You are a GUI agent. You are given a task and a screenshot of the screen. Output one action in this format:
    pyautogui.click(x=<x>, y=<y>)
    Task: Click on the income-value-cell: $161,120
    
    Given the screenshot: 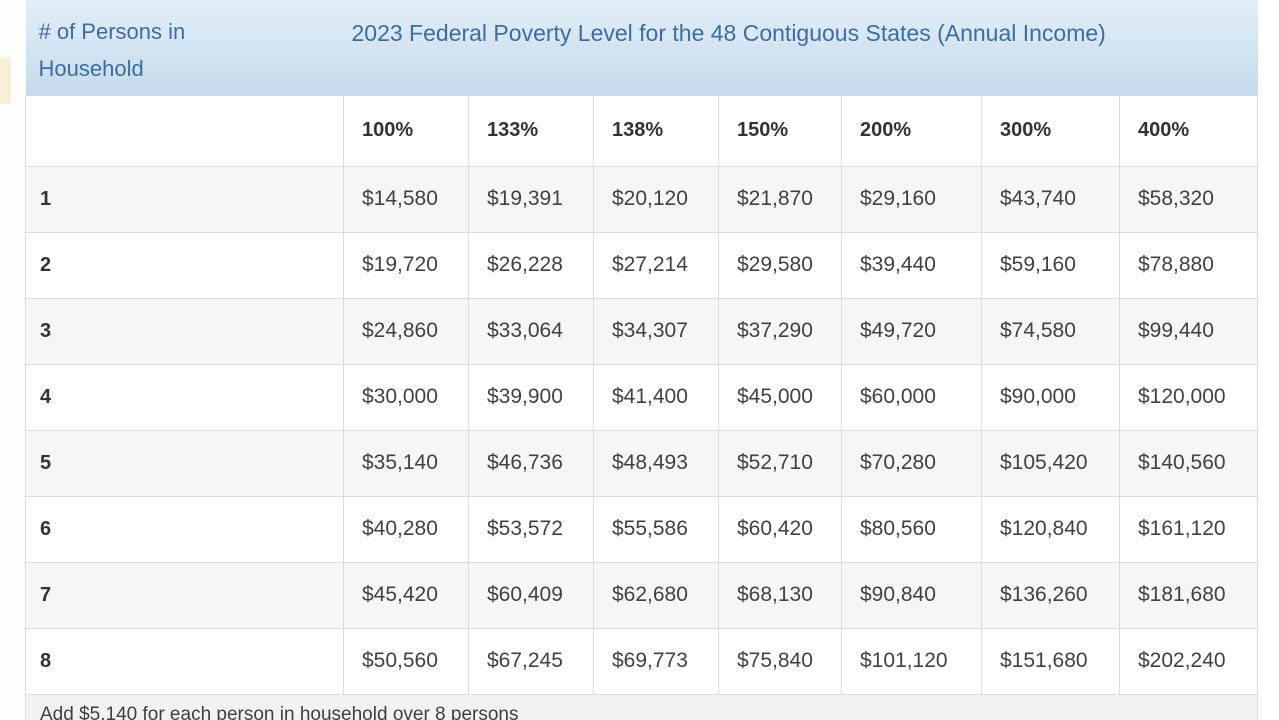 What is the action you would take?
    pyautogui.click(x=1188, y=529)
    